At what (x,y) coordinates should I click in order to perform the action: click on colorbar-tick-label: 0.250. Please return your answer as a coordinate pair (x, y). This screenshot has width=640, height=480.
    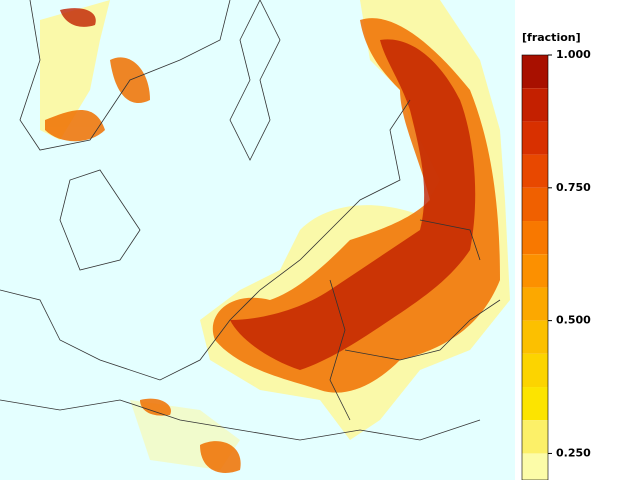
    Looking at the image, I should click on (573, 452).